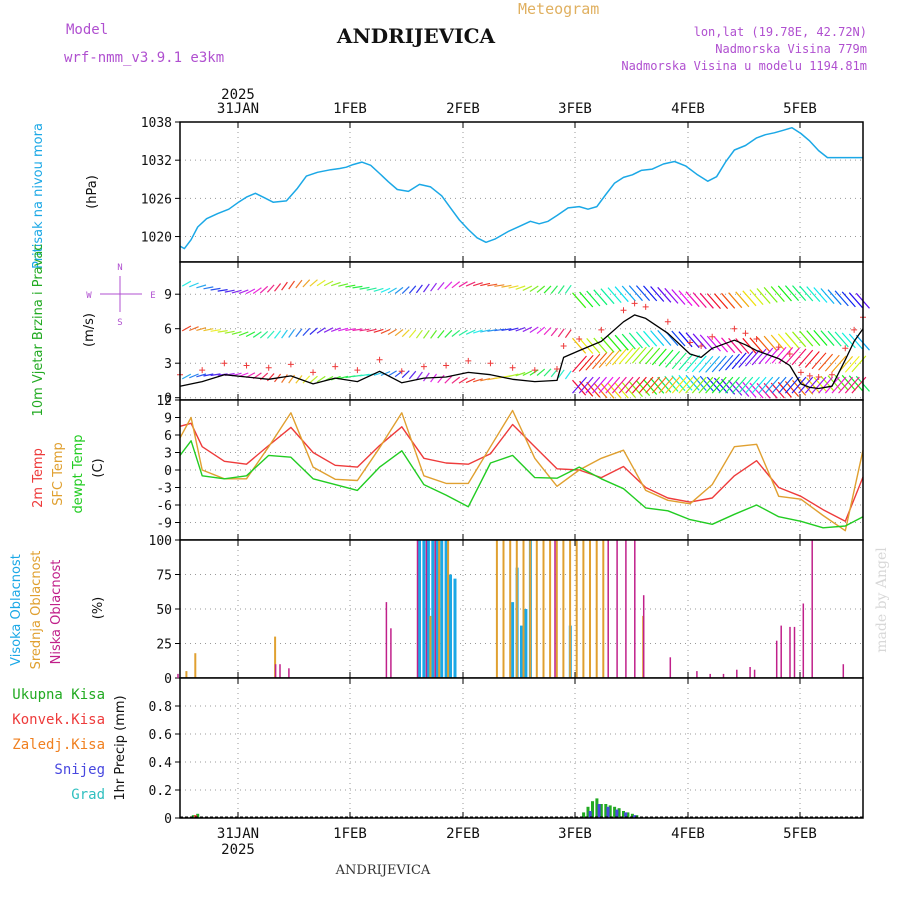 This screenshot has height=900, width=900. I want to click on coords-text: lon,lat (19.78E, 42.72N), so click(780, 32).